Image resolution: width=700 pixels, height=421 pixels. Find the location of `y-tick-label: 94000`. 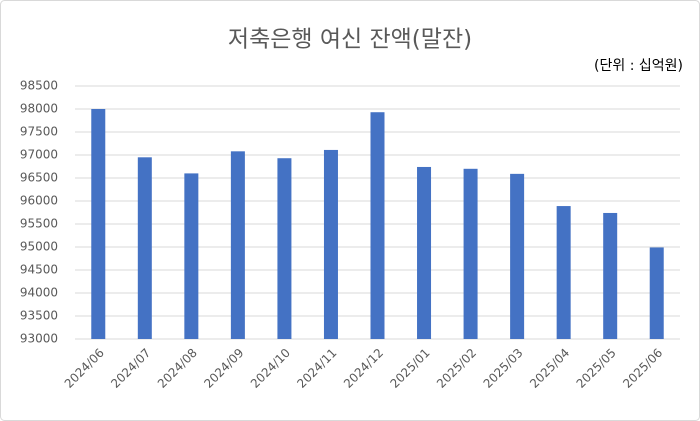

y-tick-label: 94000 is located at coordinates (39, 293).